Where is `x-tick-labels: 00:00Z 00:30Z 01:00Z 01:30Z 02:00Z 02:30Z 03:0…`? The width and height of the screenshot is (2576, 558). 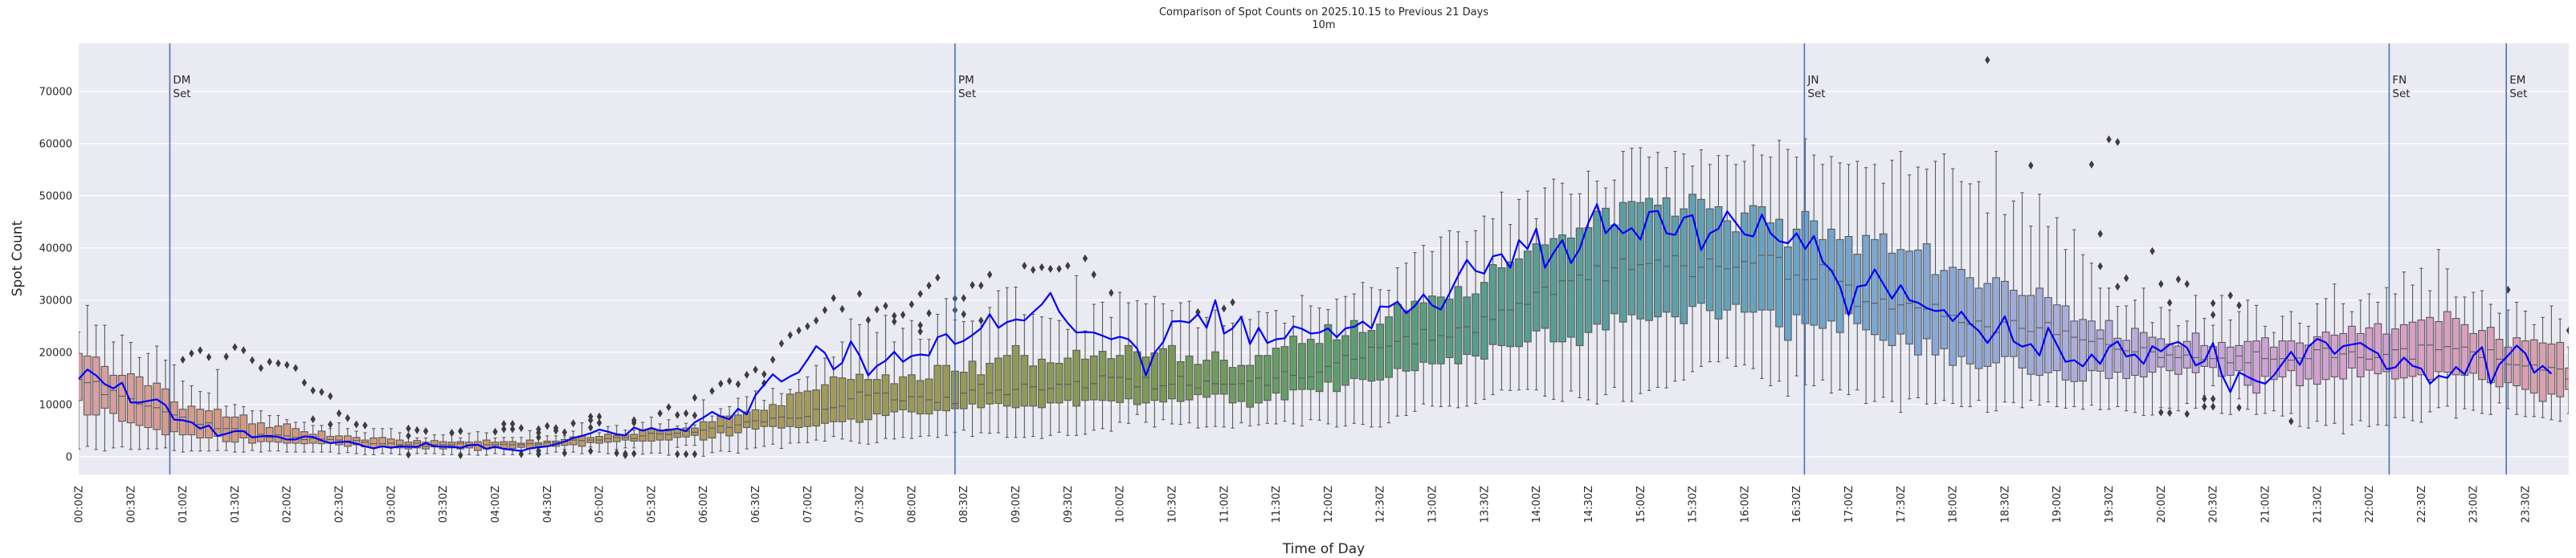 x-tick-labels: 00:00Z 00:30Z 01:00Z 01:30Z 02:00Z 02:30Z 03:0… is located at coordinates (1303, 504).